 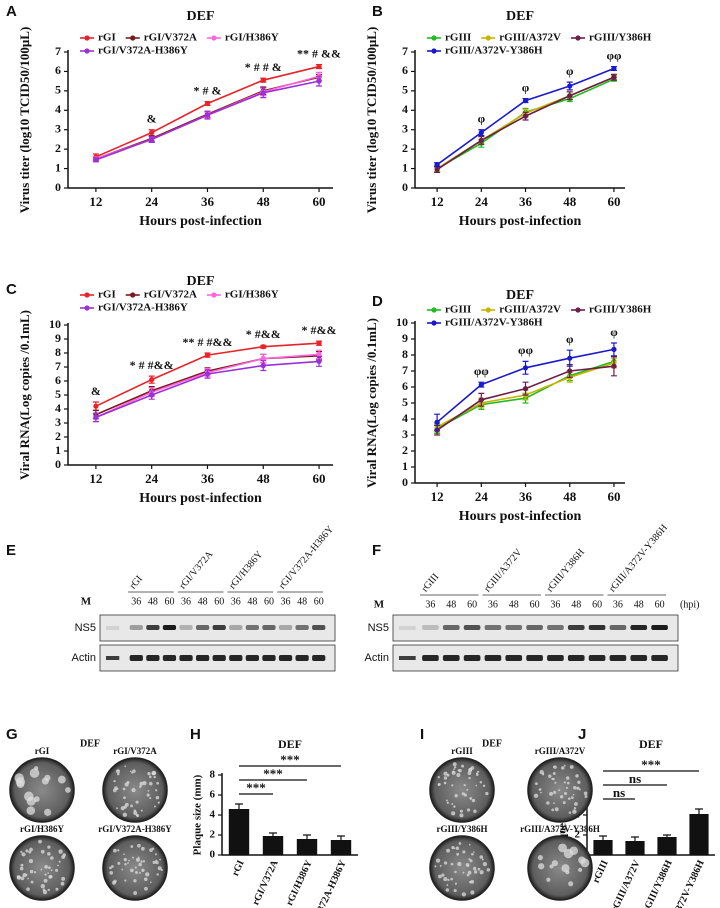 I want to click on dish, so click(x=462, y=868).